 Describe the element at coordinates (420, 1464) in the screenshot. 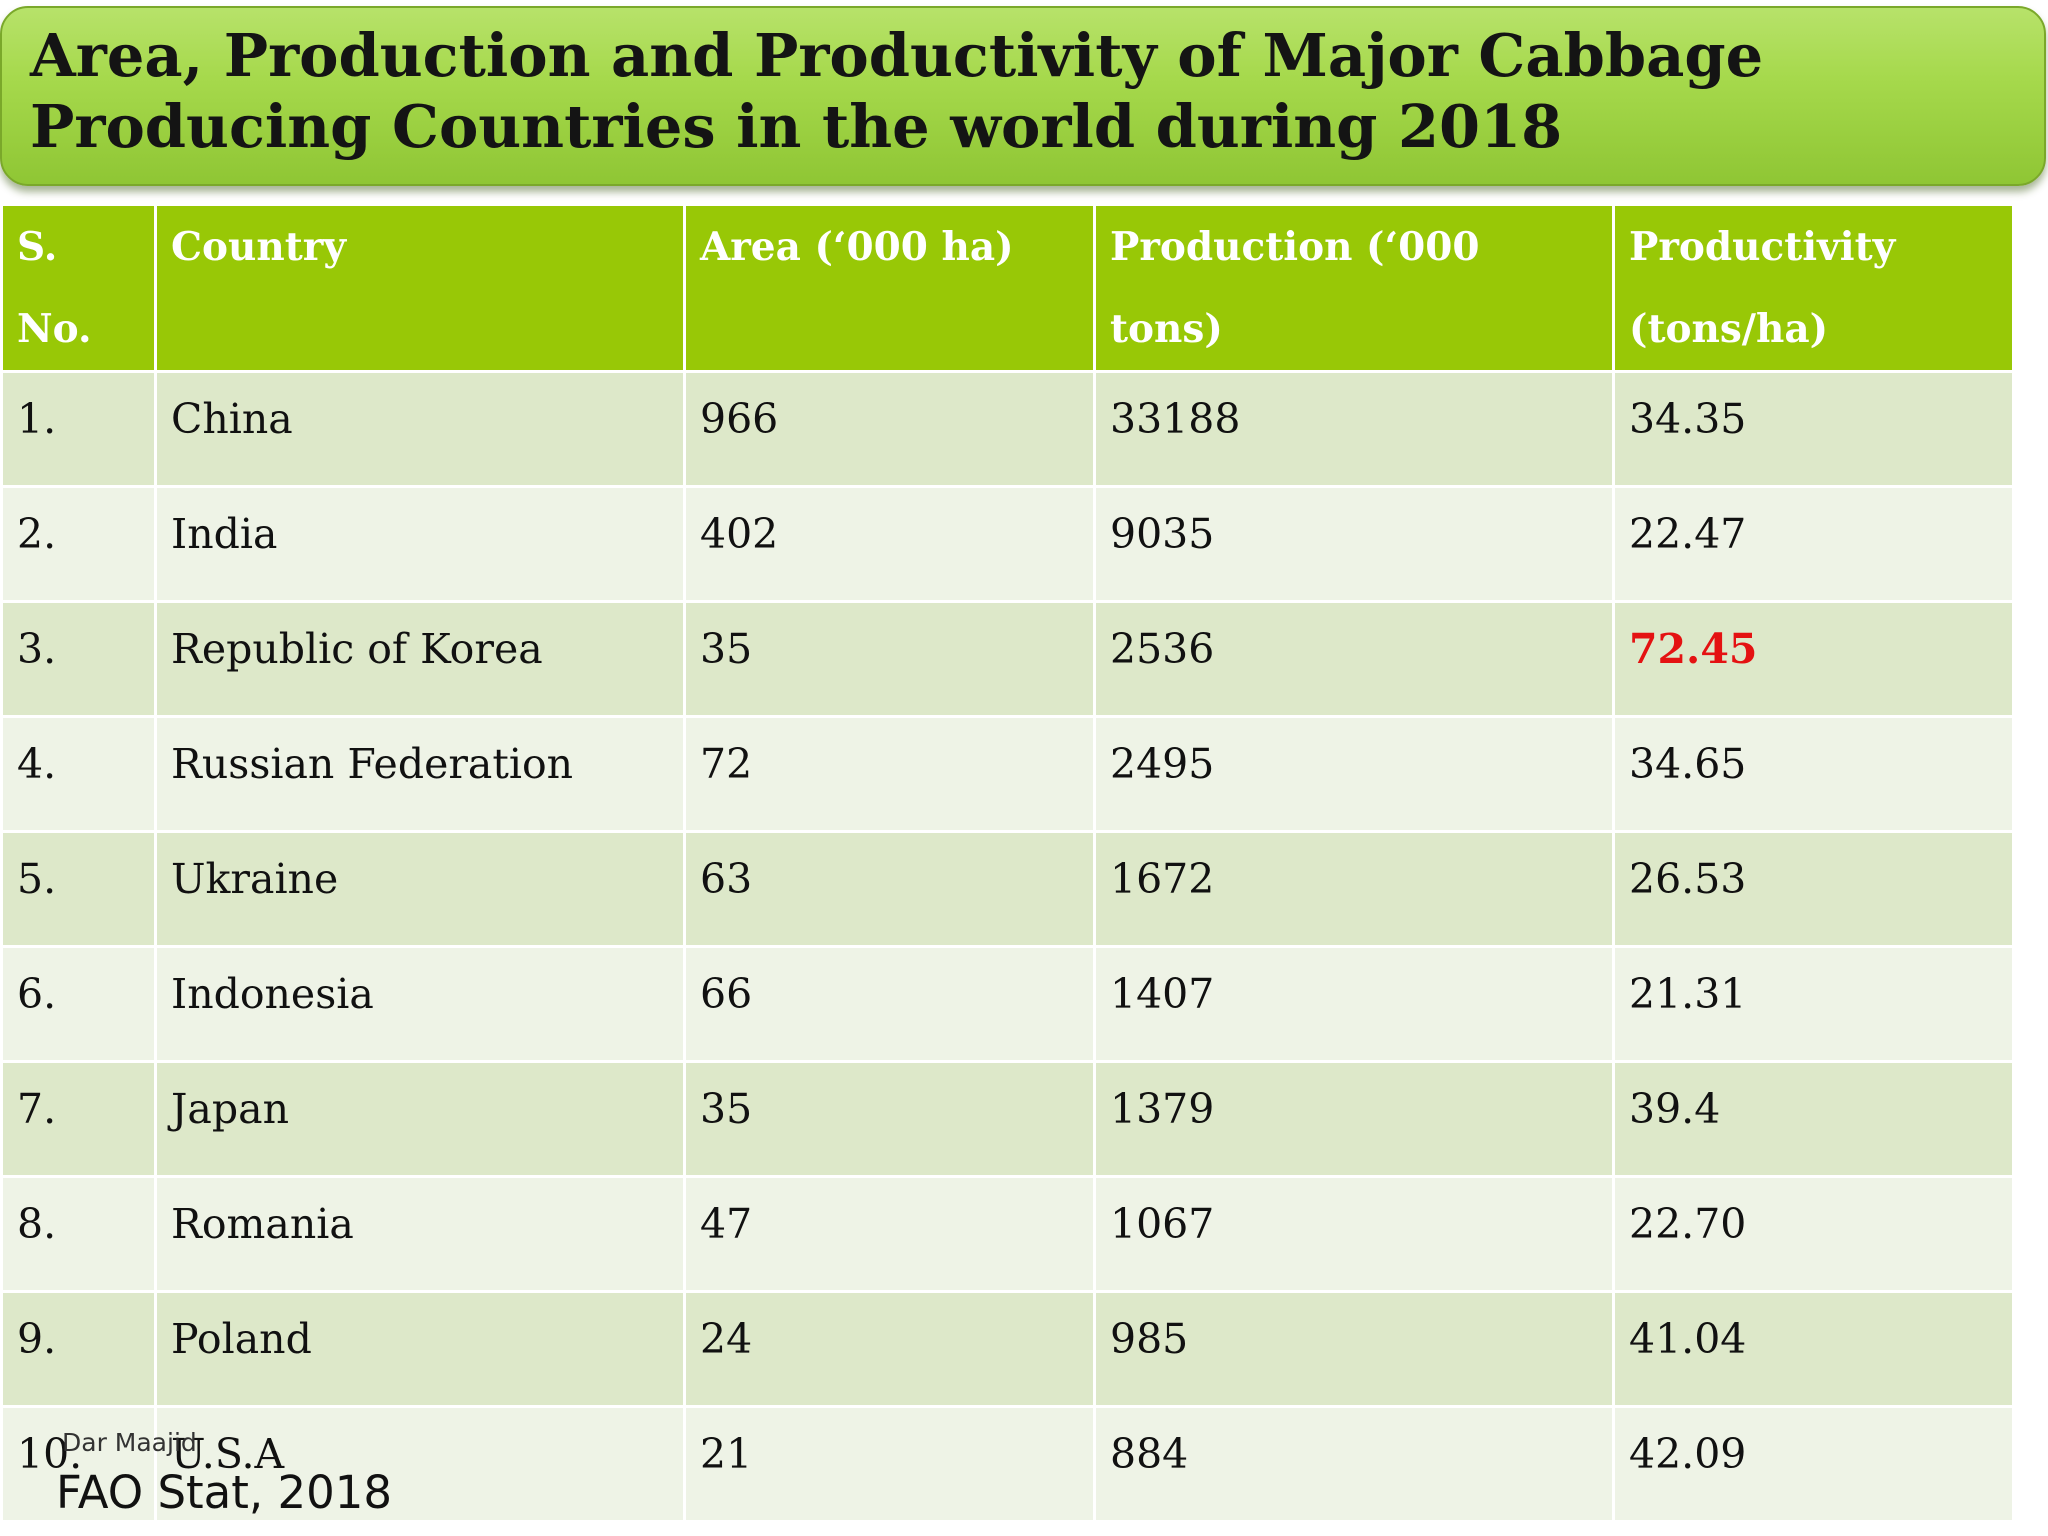

I see `cell-country: U.S.A` at that location.